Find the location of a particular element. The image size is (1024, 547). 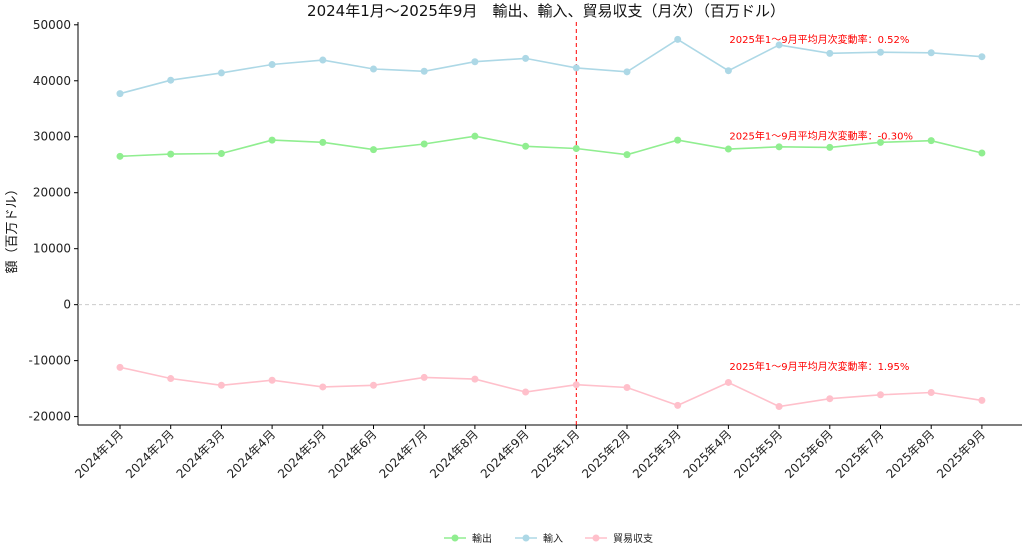

legend-label: 輸入 is located at coordinates (553, 538).